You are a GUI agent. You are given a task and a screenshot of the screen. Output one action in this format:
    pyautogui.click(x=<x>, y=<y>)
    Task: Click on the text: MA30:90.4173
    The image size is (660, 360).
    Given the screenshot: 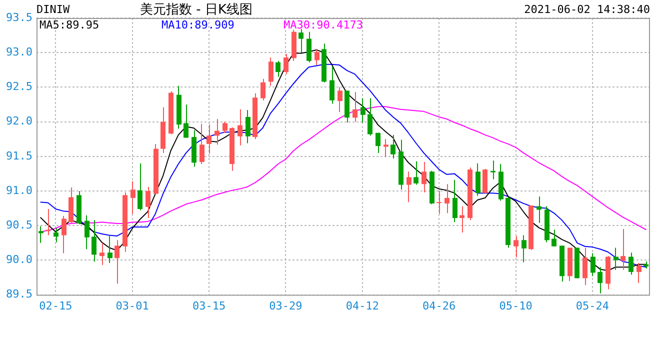 What is the action you would take?
    pyautogui.click(x=323, y=25)
    